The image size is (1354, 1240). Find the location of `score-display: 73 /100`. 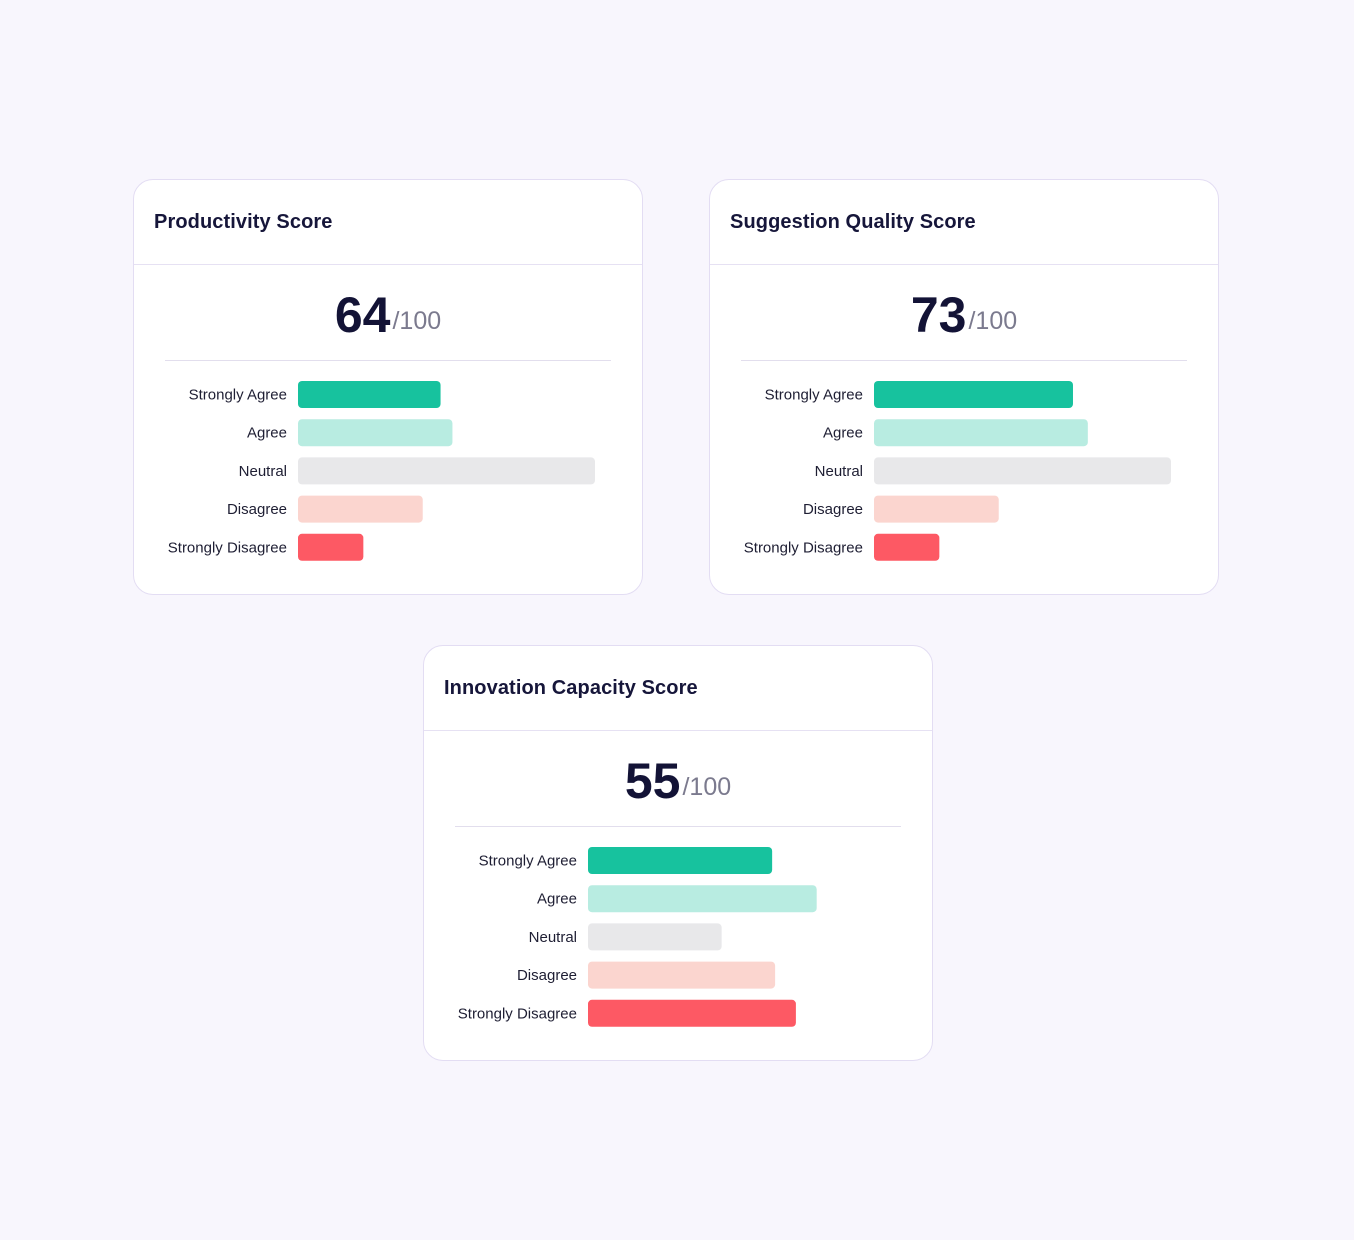

score-display: 73 /100 is located at coordinates (964, 313).